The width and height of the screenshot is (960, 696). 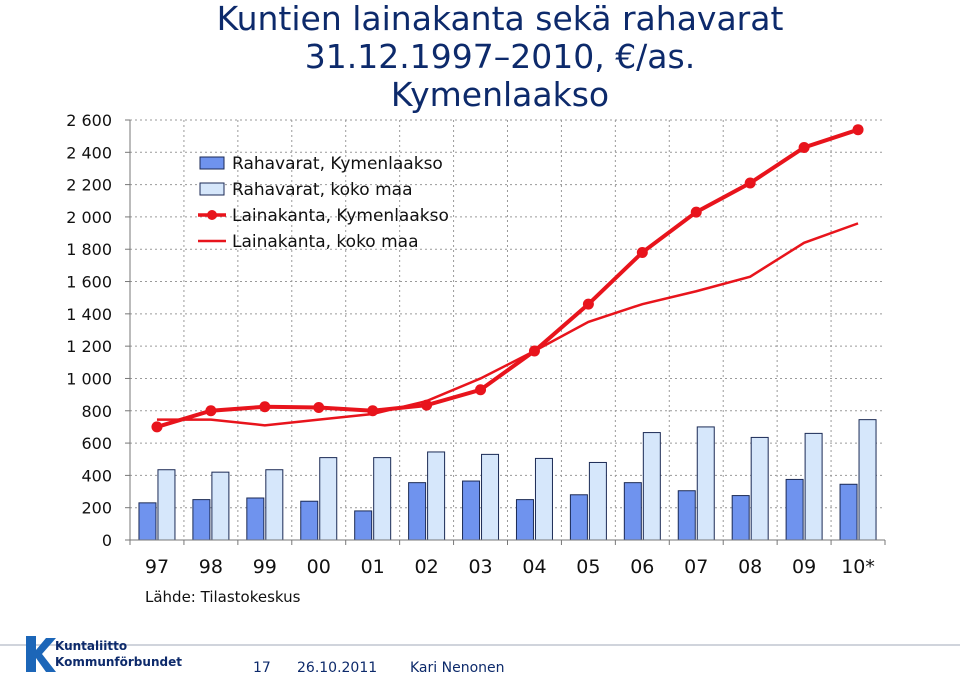 What do you see at coordinates (325, 242) in the screenshot?
I see `legend-lainakanta-koko-maa-label: Lainakanta, koko maa` at bounding box center [325, 242].